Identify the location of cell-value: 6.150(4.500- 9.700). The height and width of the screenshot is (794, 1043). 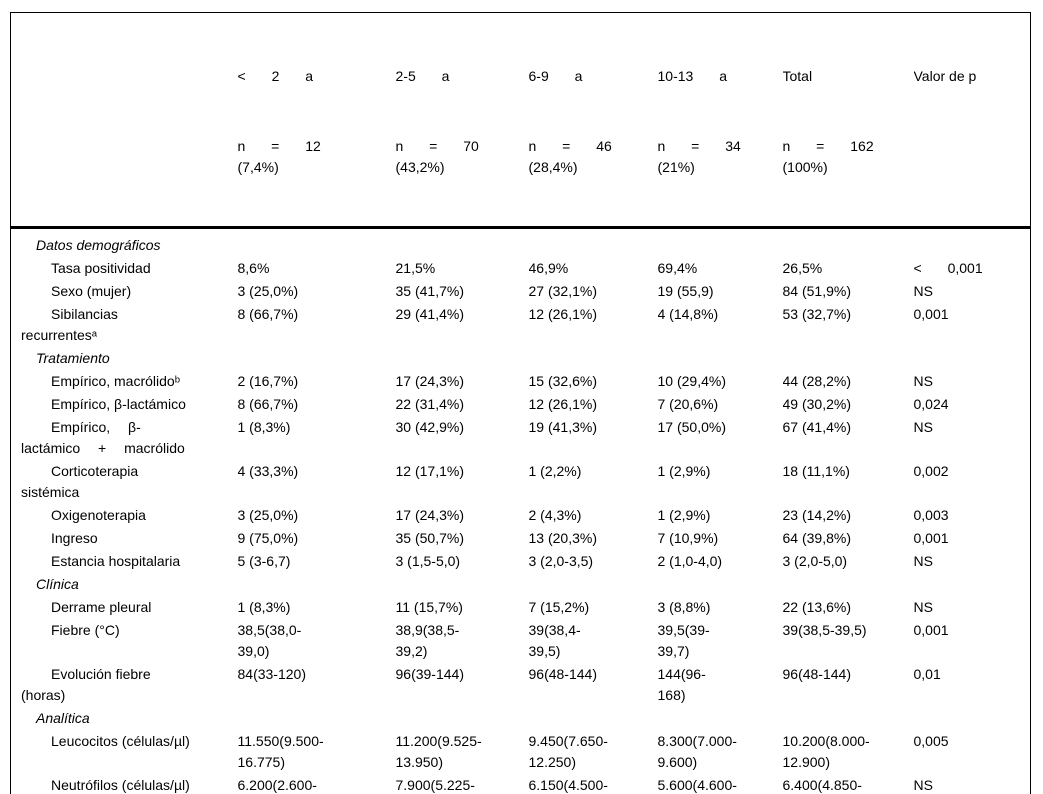
(568, 785).